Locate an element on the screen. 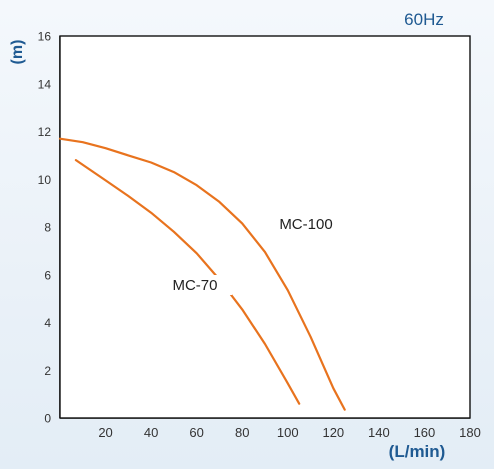 The image size is (494, 469). y-tick-label: 2 is located at coordinates (47, 371).